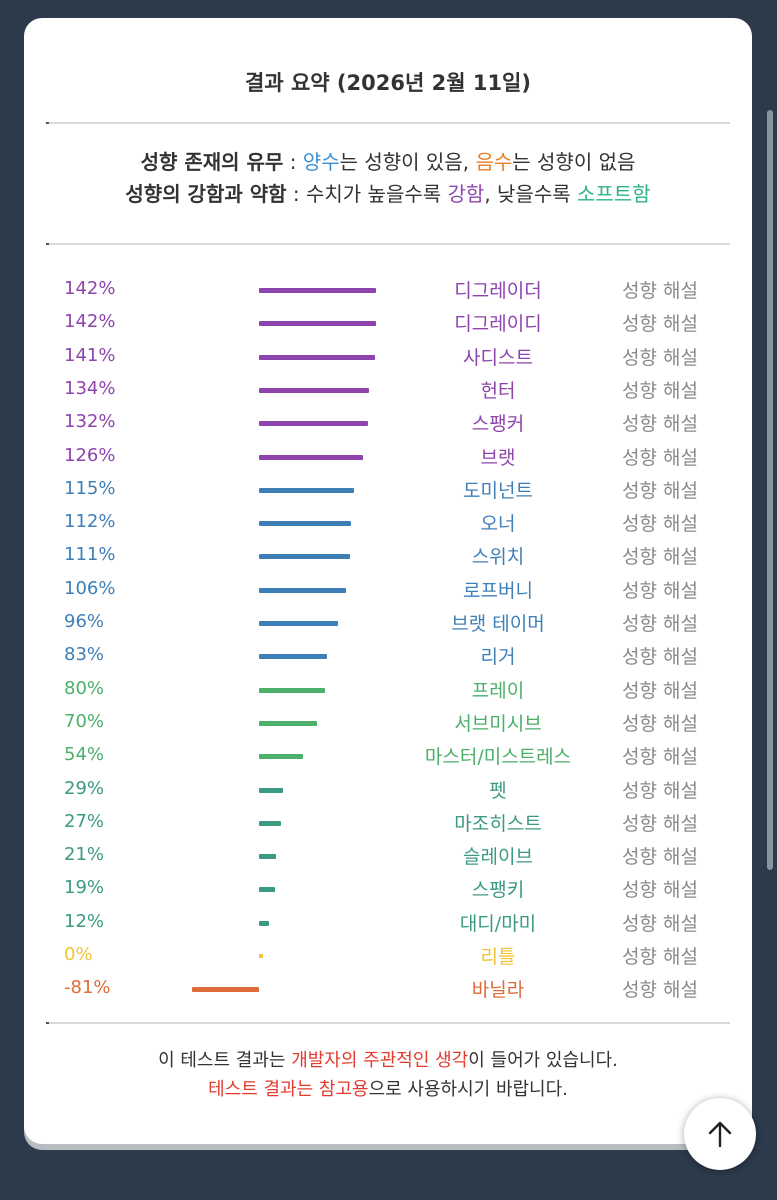  Describe the element at coordinates (770, 490) in the screenshot. I see `scrollbar` at that location.